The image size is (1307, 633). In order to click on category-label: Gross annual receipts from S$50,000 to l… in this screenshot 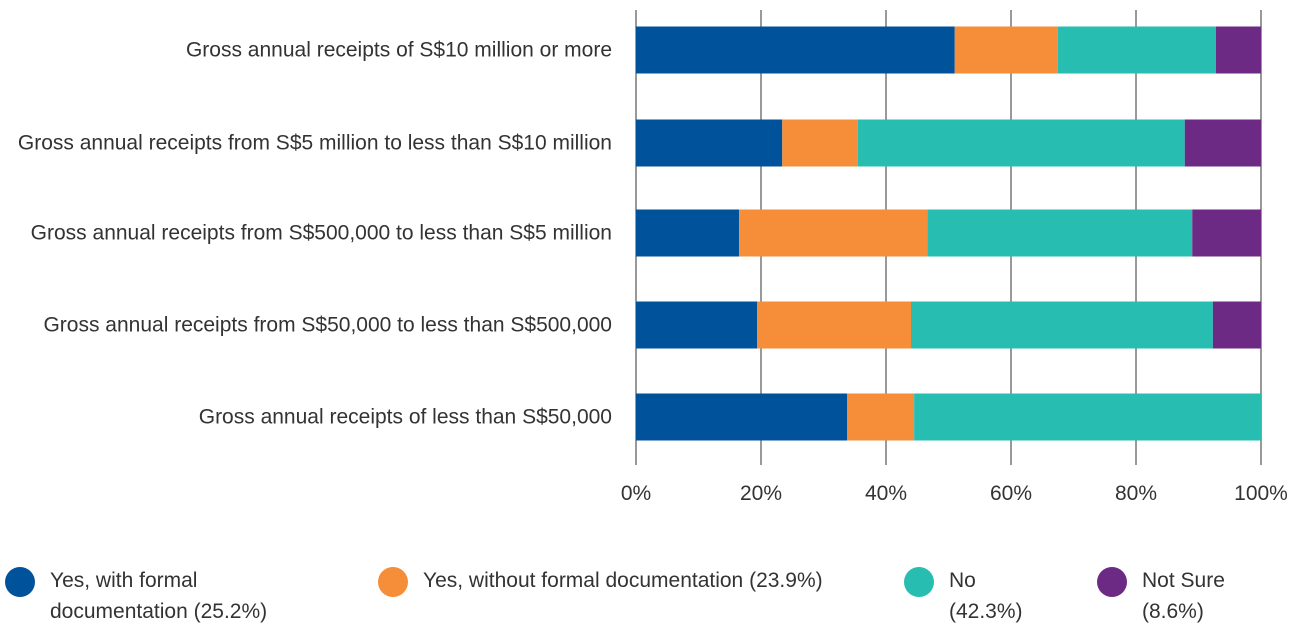, I will do `click(327, 325)`.